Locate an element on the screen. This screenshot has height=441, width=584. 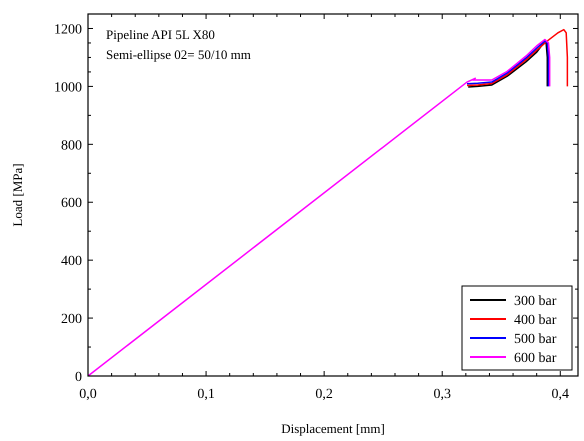
x-tick-label: 0,3 is located at coordinates (442, 394).